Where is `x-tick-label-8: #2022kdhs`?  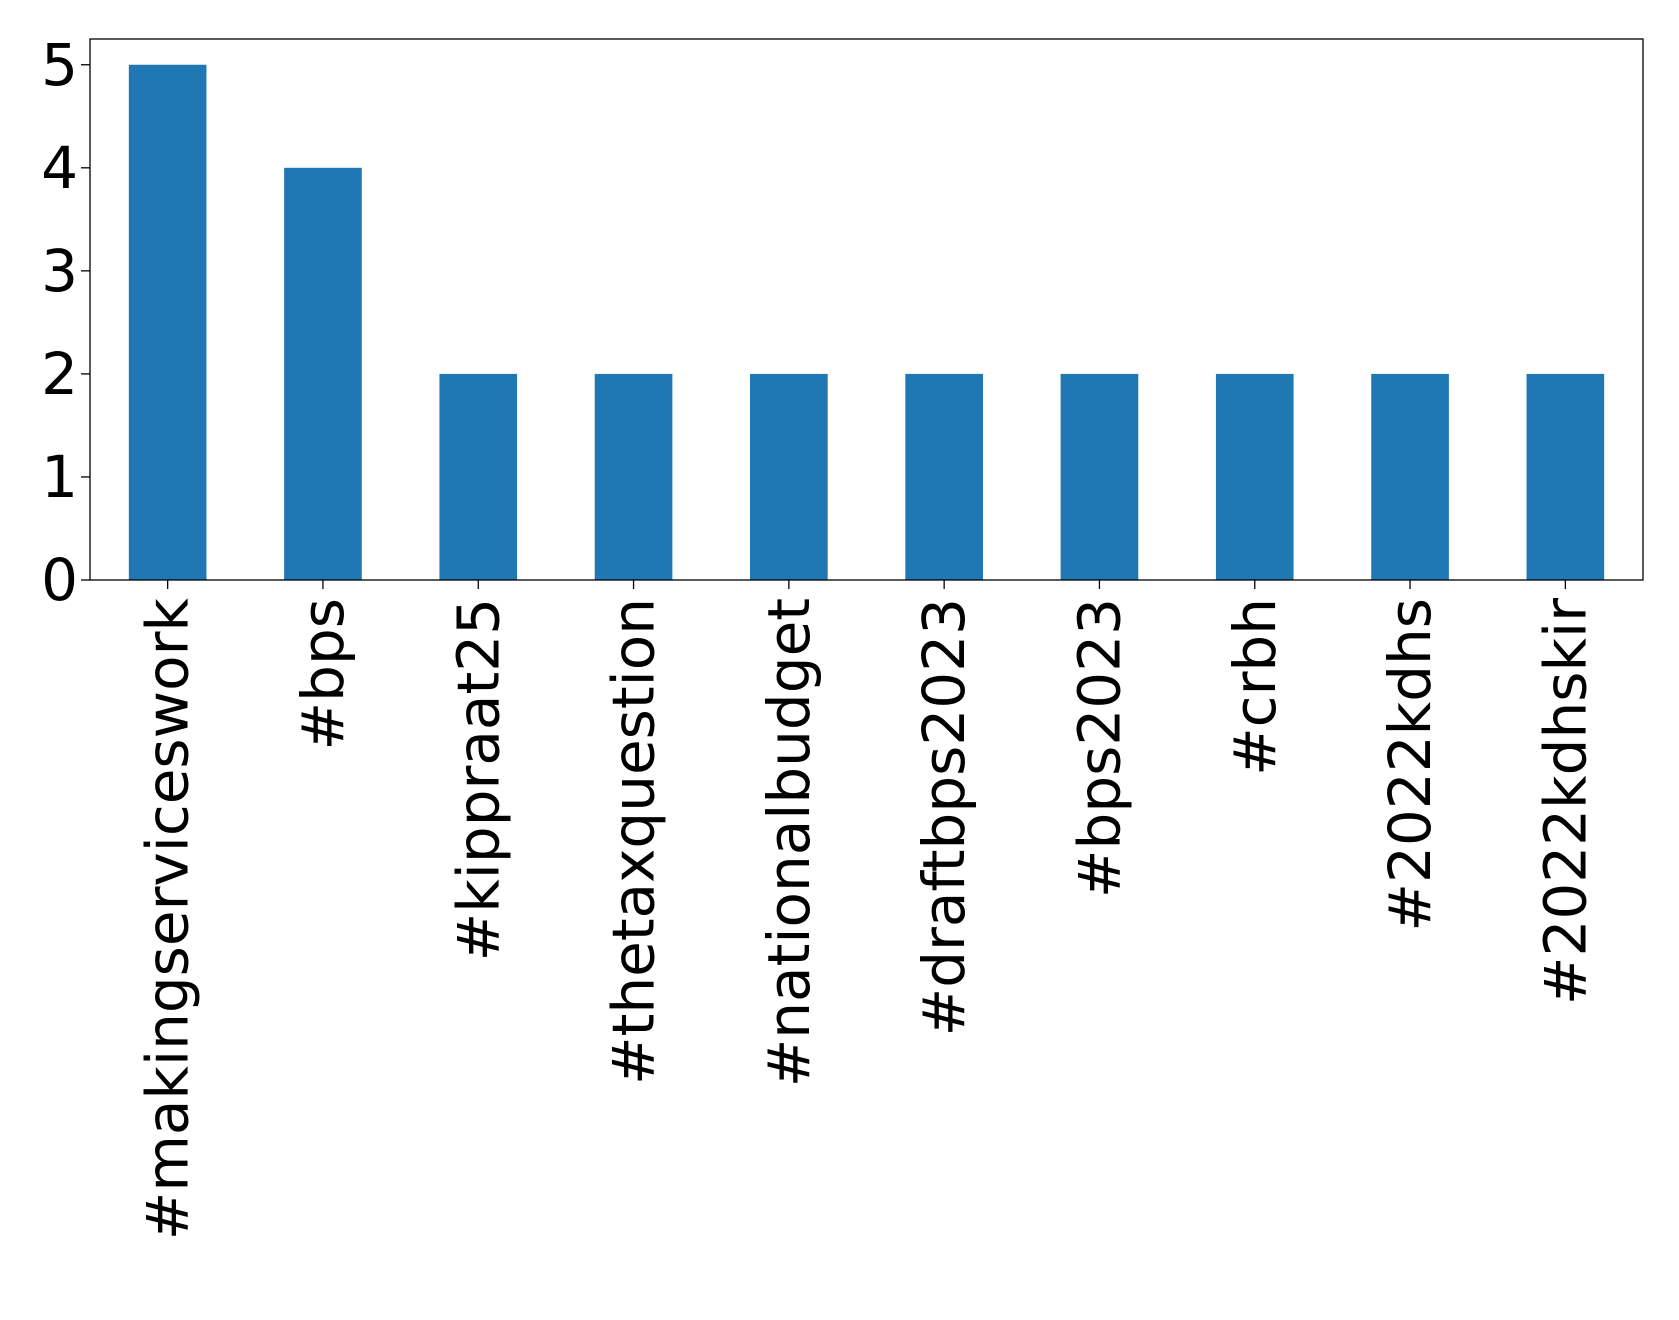
x-tick-label-8: #2022kdhs is located at coordinates (1410, 765).